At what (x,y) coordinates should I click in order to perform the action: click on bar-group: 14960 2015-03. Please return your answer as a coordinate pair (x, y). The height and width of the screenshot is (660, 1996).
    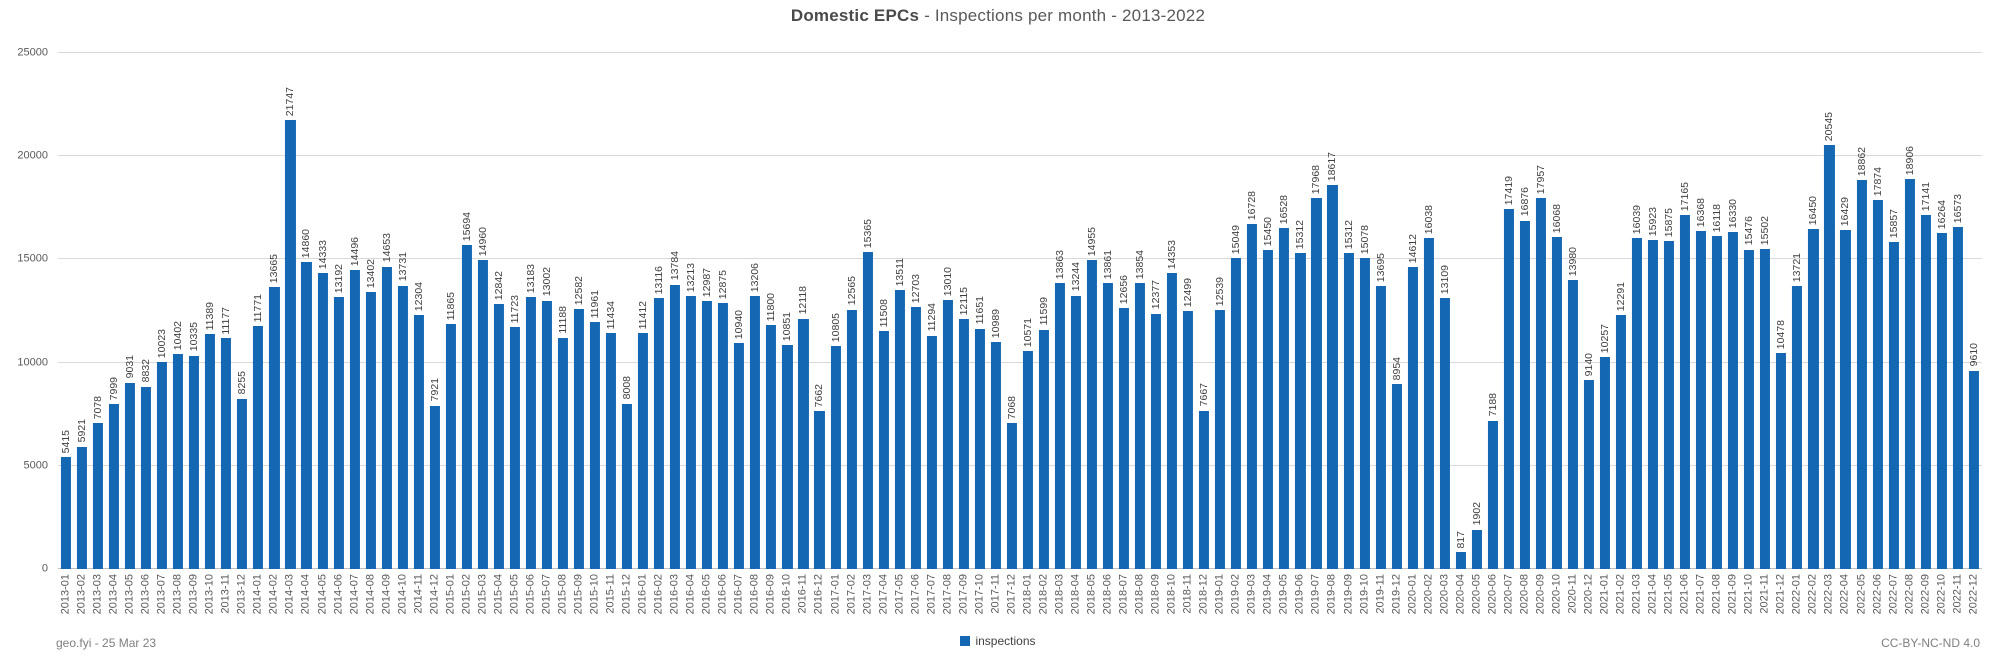
    Looking at the image, I should click on (483, 333).